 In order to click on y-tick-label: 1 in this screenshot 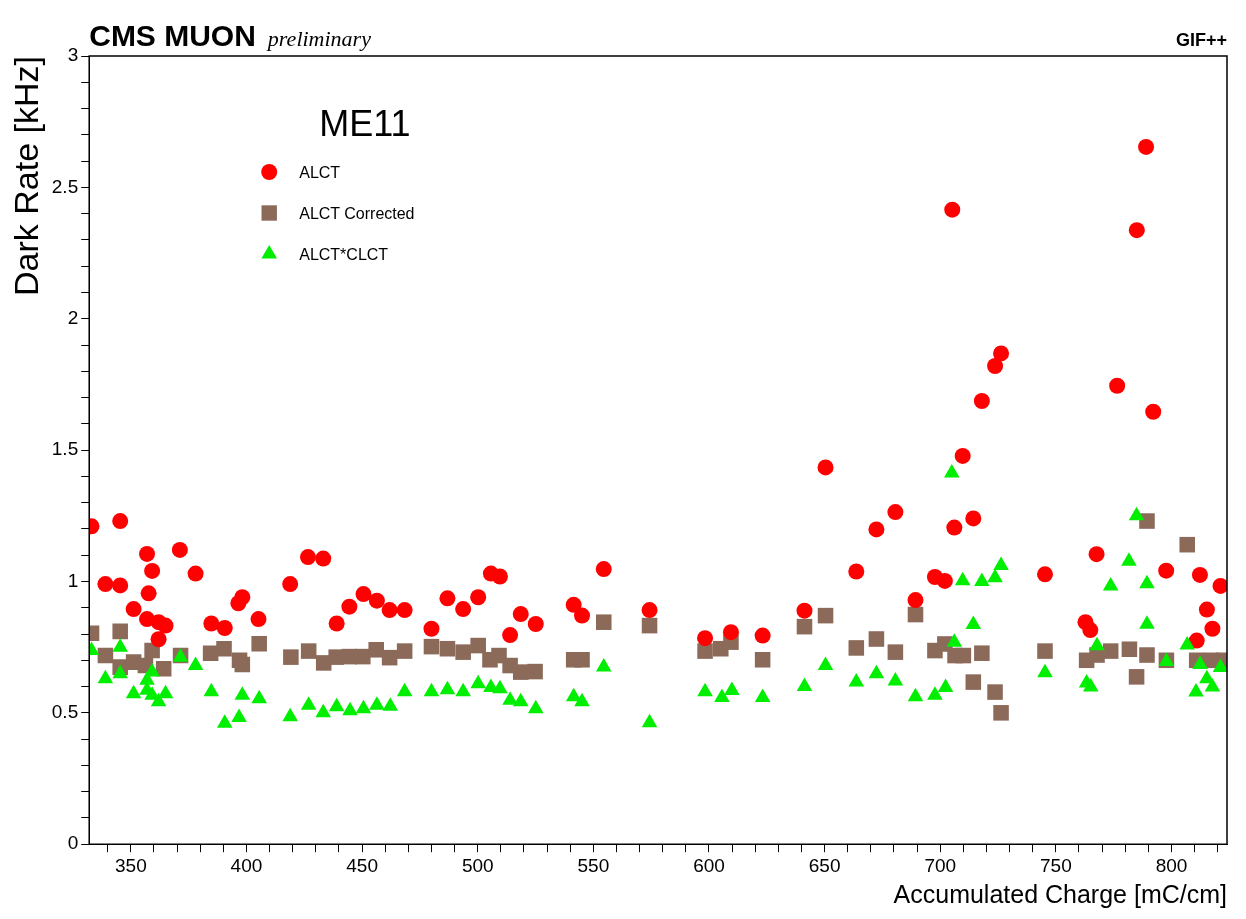, I will do `click(73, 580)`.